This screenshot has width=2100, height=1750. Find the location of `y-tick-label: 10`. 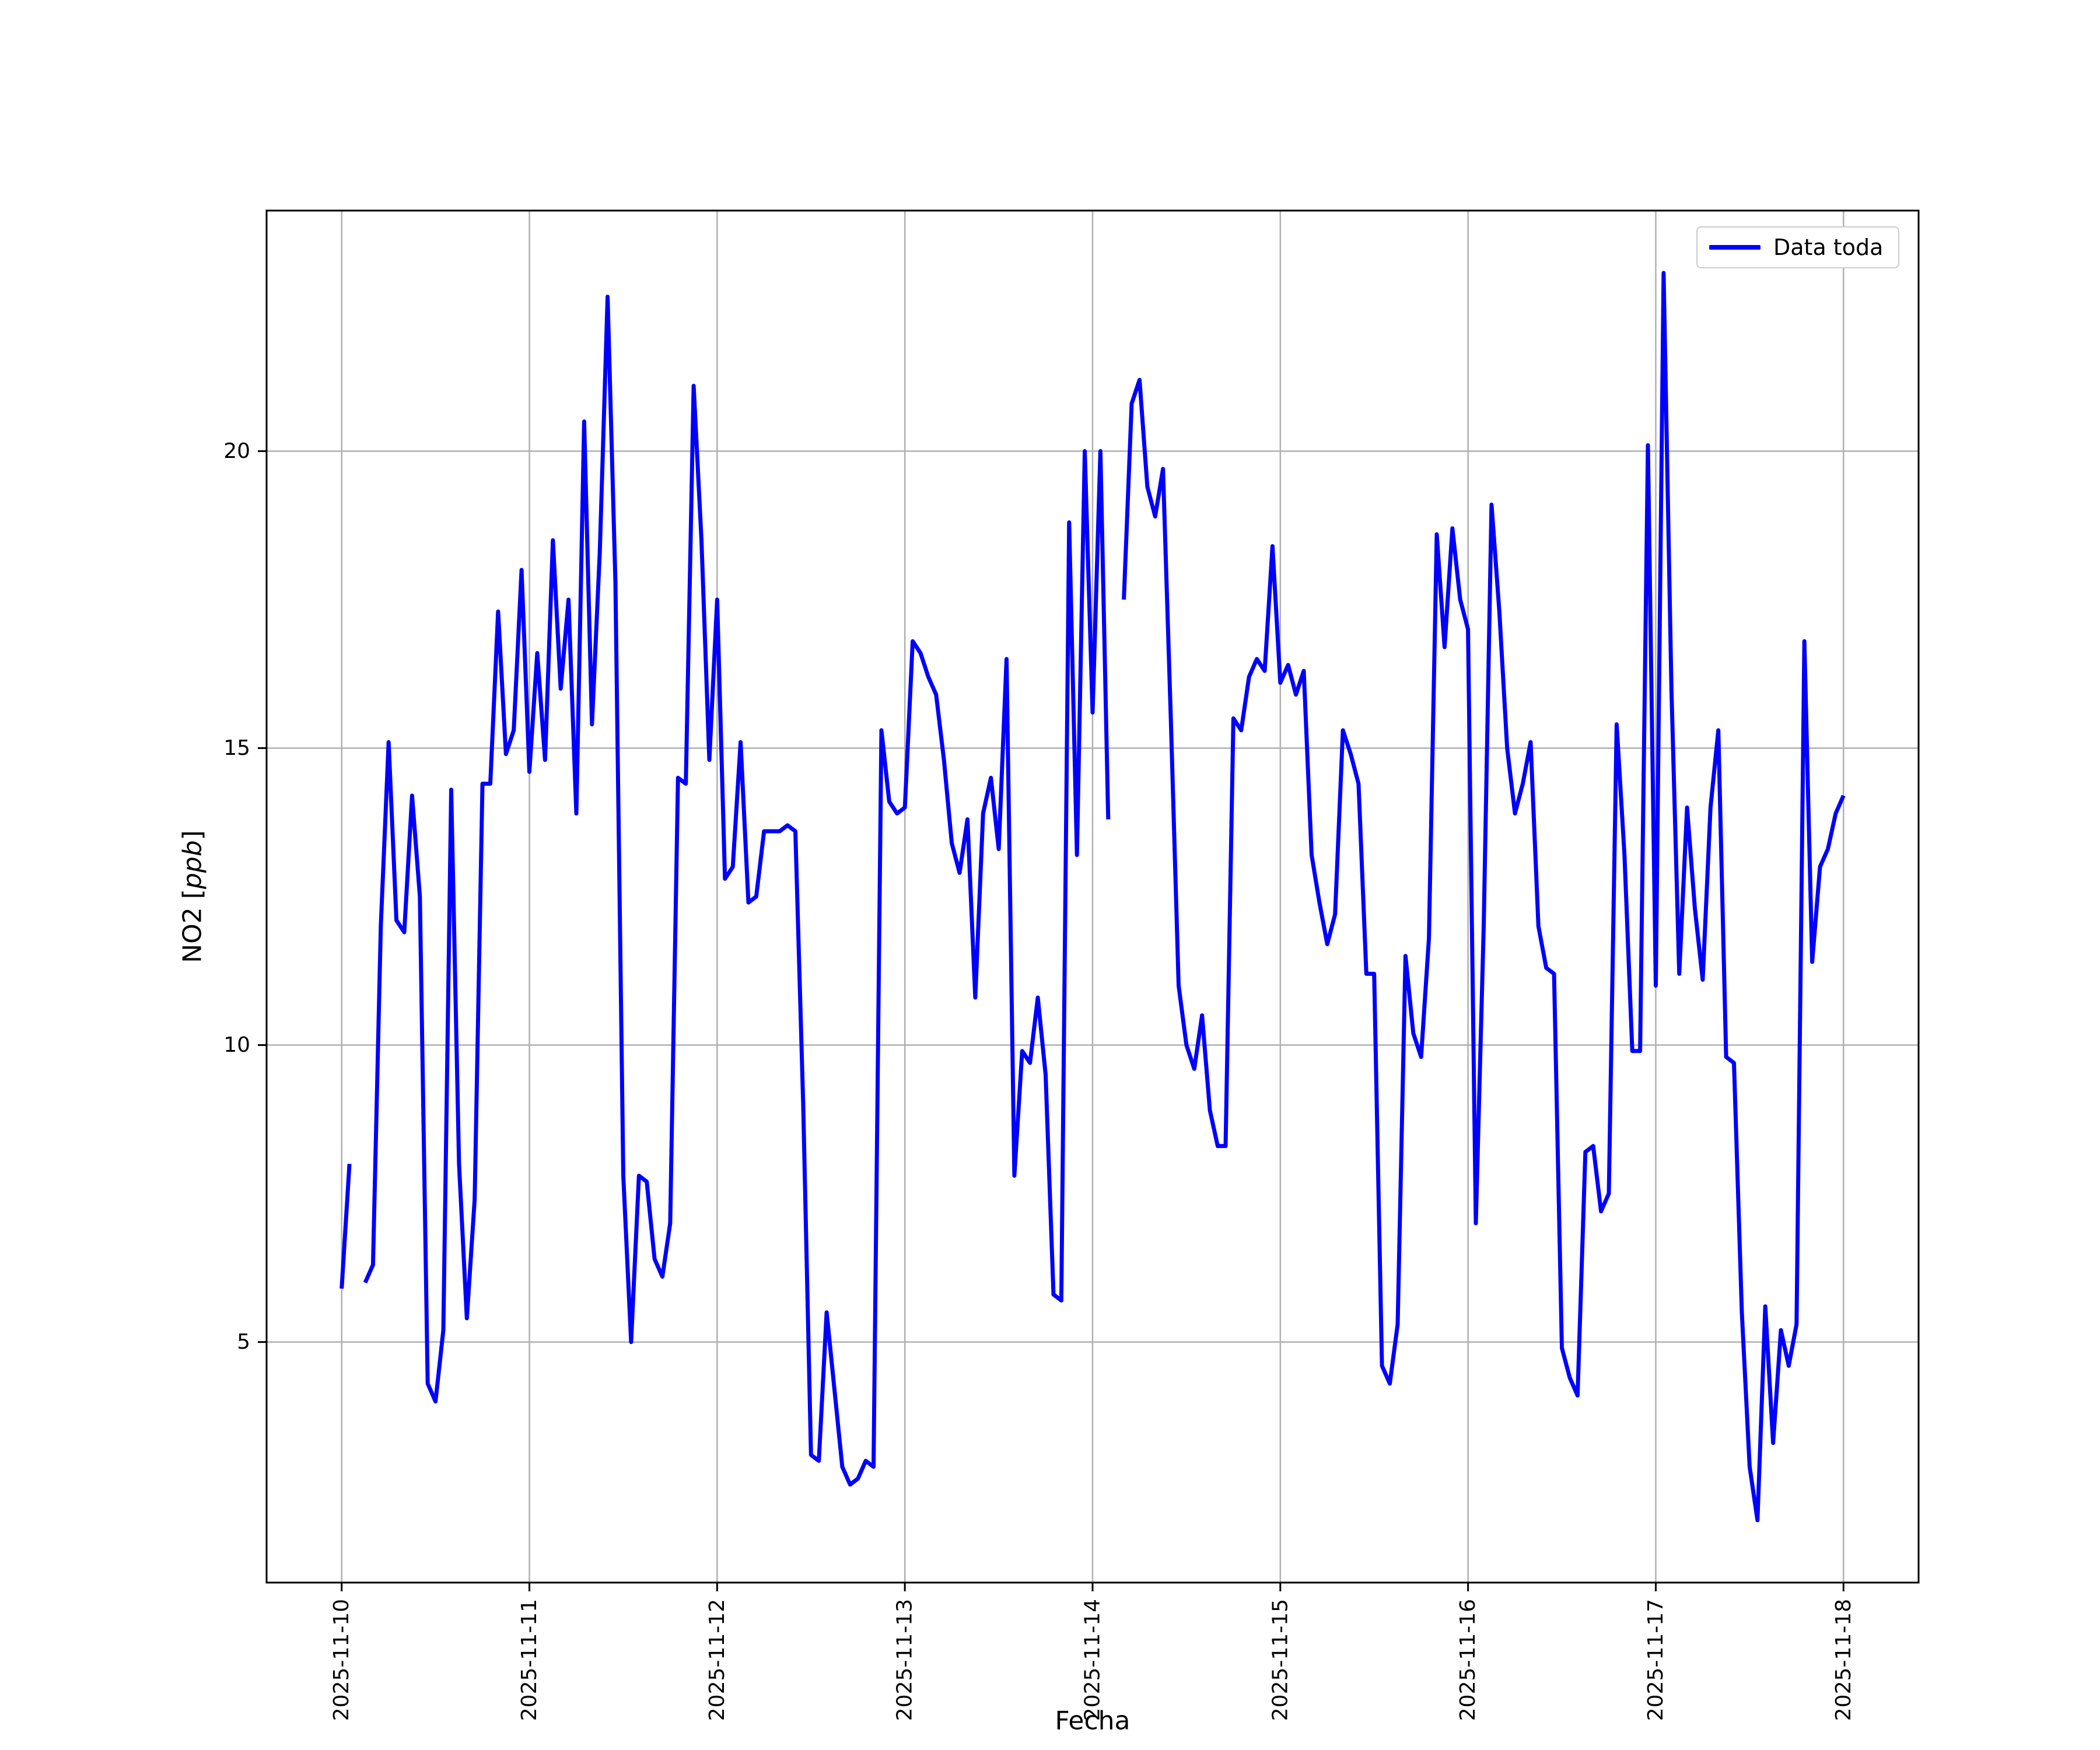

y-tick-label: 10 is located at coordinates (236, 1045).